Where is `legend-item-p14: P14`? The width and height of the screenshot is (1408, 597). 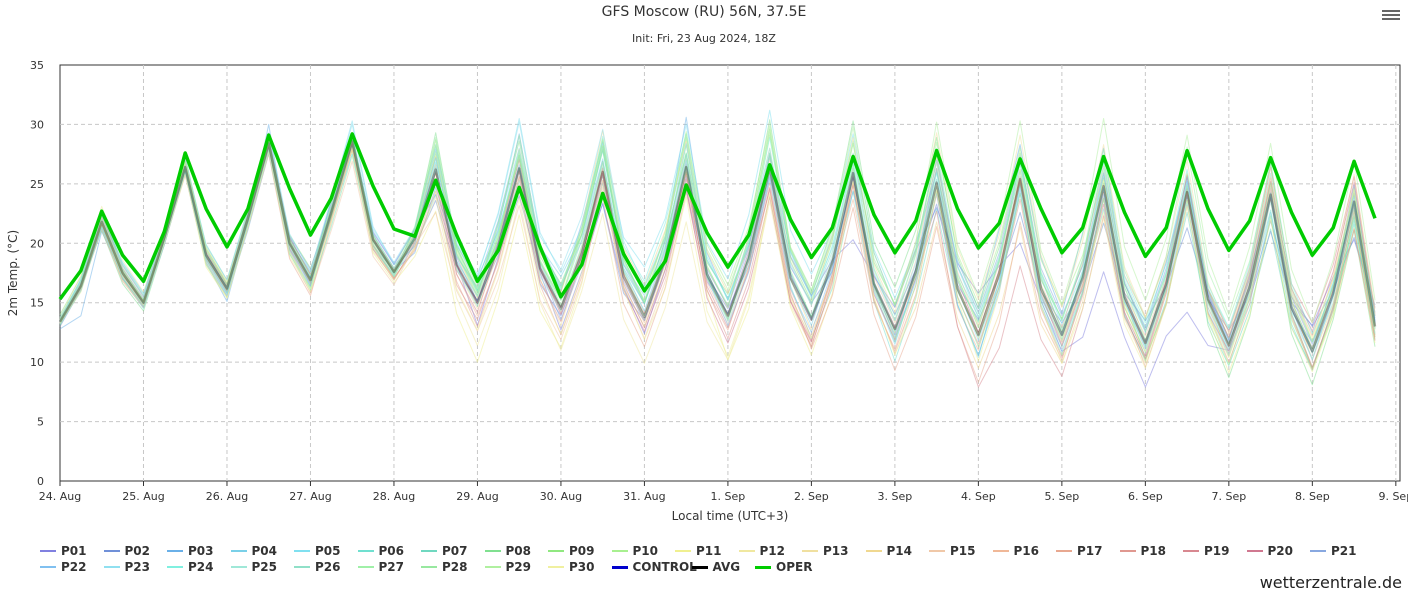 legend-item-p14: P14 is located at coordinates (897, 551).